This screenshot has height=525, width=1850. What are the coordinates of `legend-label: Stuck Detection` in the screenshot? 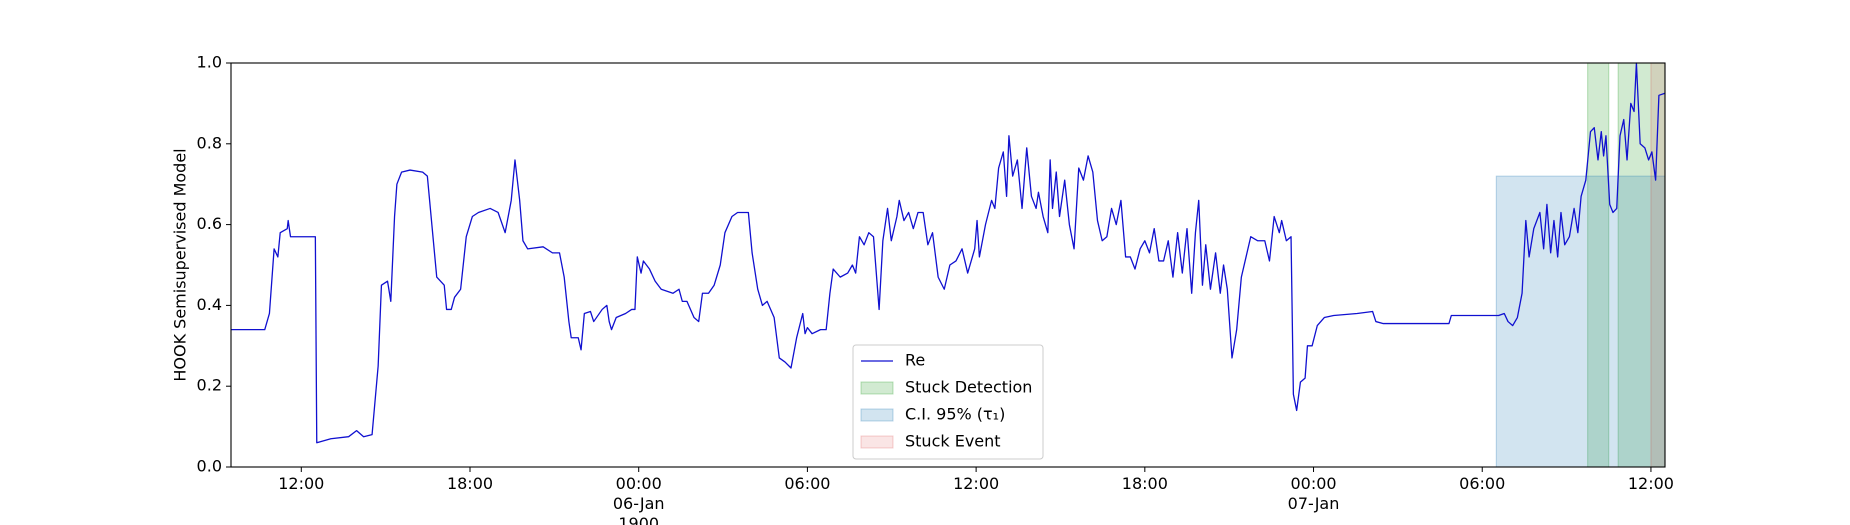 It's located at (968, 387).